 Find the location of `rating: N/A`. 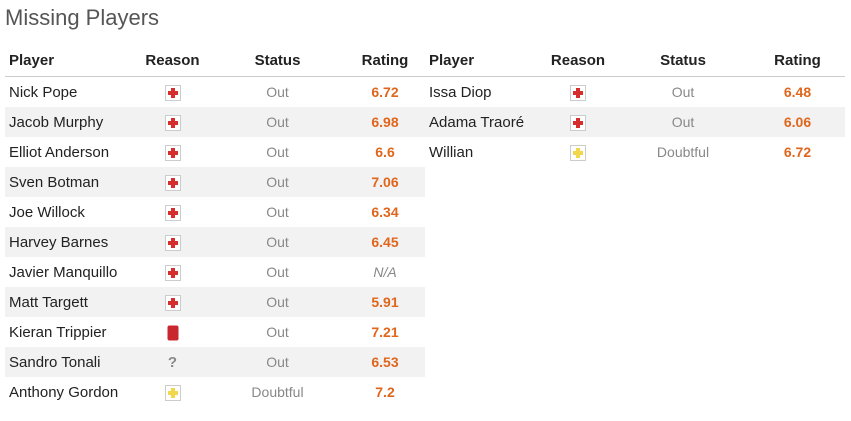

rating: N/A is located at coordinates (385, 272).